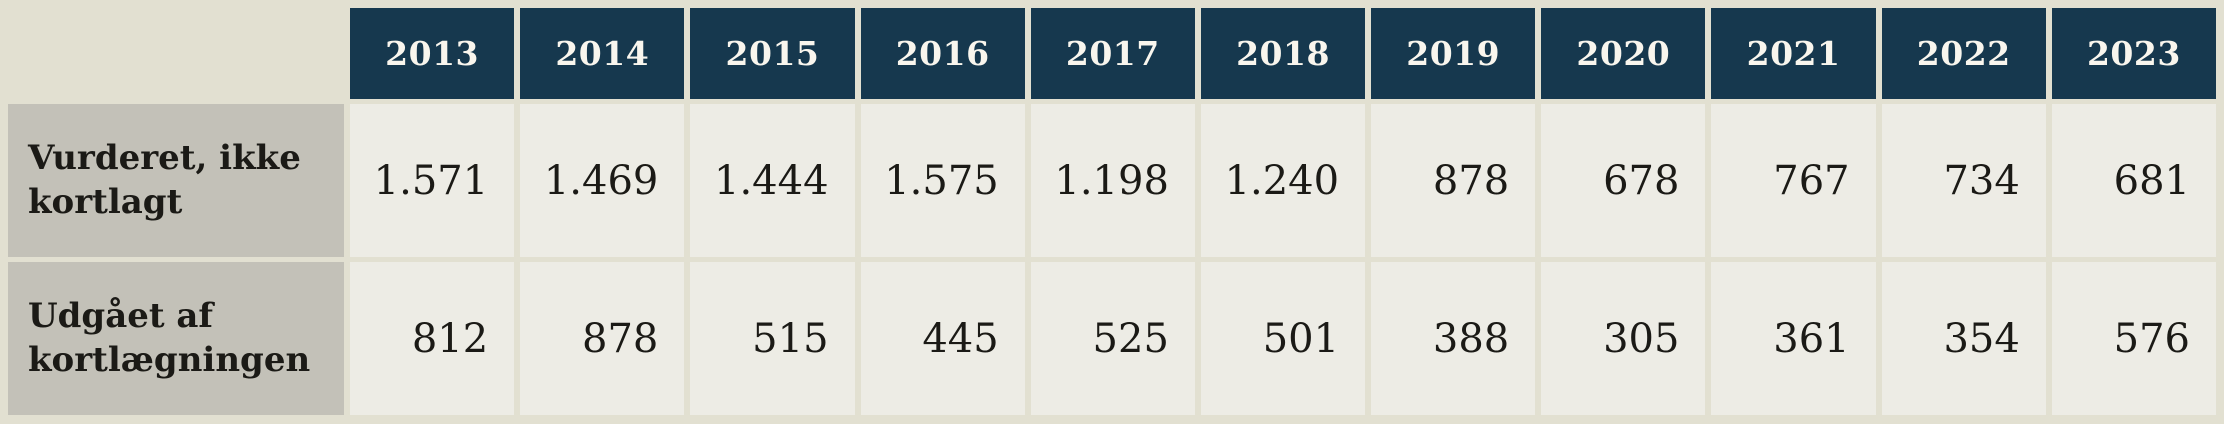 Image resolution: width=2224 pixels, height=424 pixels. I want to click on year-header-cell: 2018, so click(1283, 53).